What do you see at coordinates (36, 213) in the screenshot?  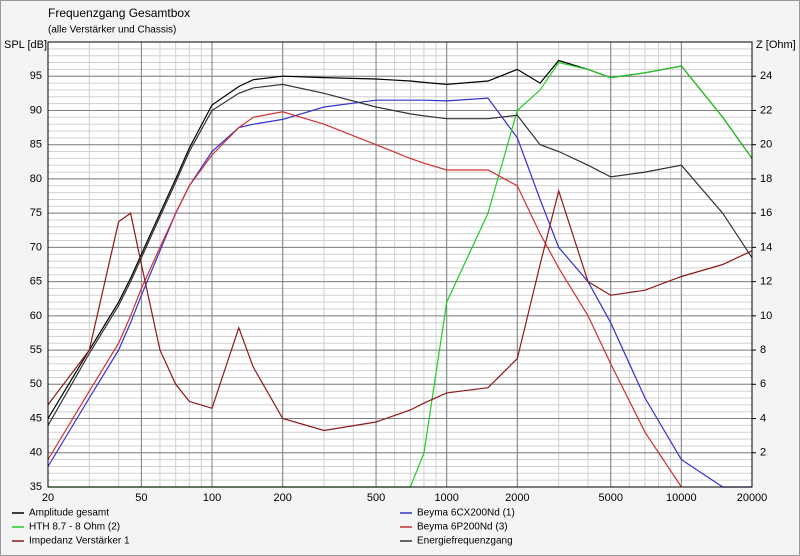 I see `y-tick-label: 75` at bounding box center [36, 213].